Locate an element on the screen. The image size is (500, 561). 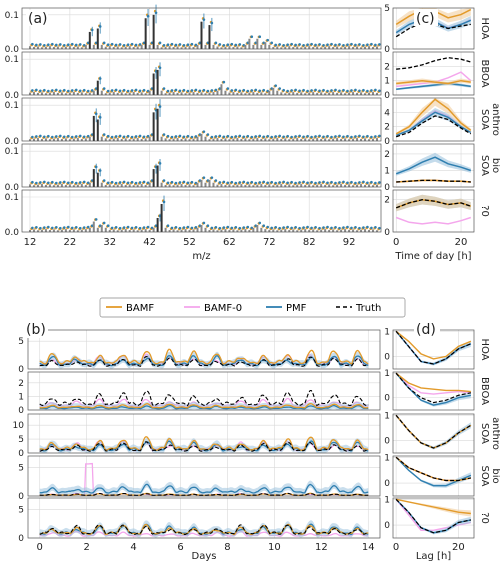
panel-c-ytick-1-0: 0 is located at coordinates (387, 96).